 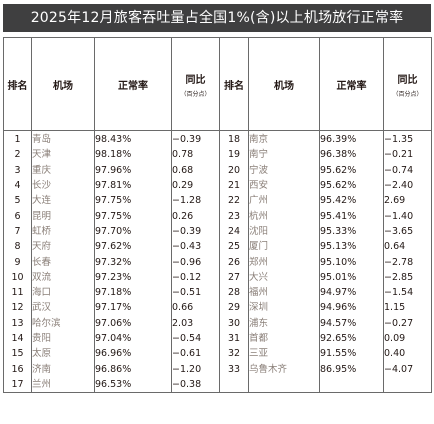 I want to click on rate-cell: 98.18%, so click(x=133, y=155).